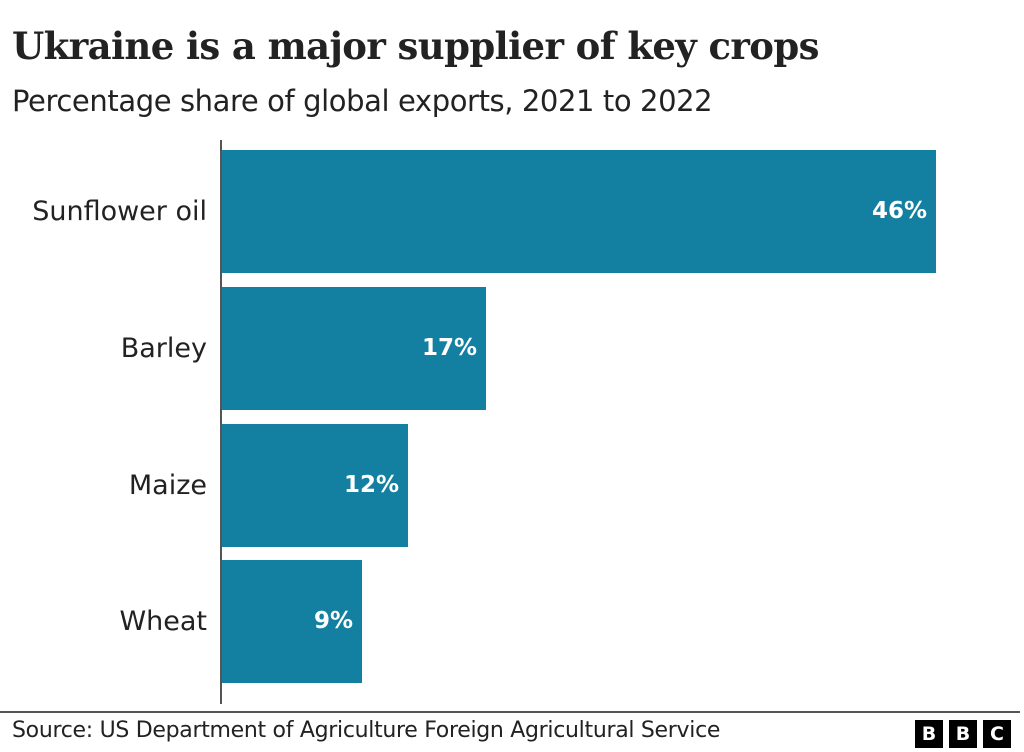 The image size is (1024, 752). I want to click on bar: 9%, so click(292, 621).